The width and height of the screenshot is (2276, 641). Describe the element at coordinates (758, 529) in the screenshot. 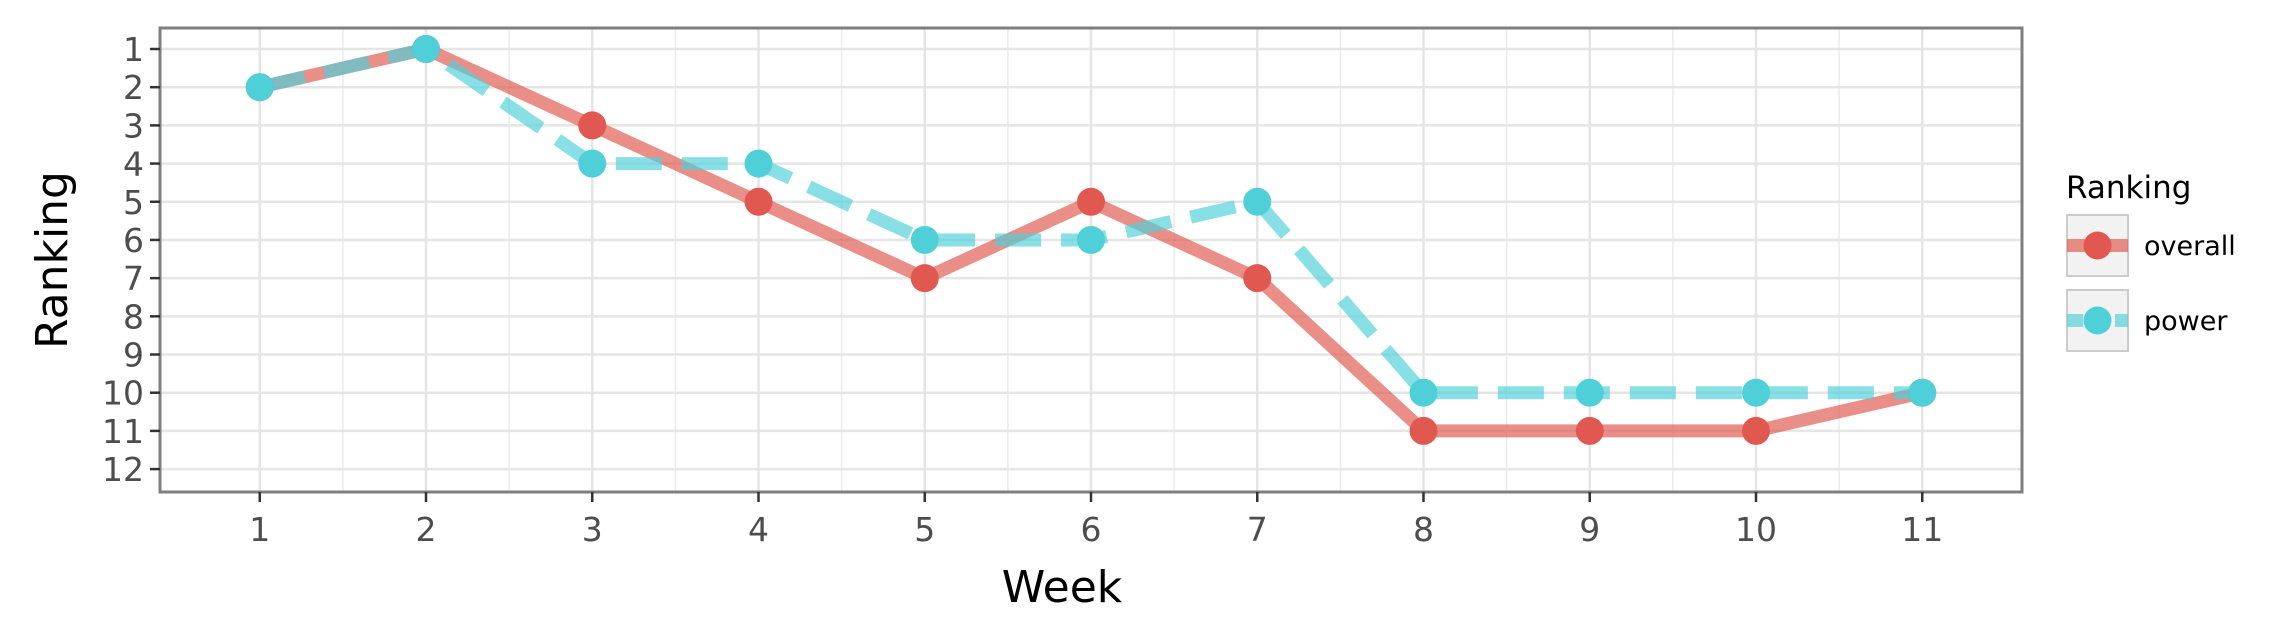

I see `x-tick-label: 4` at that location.